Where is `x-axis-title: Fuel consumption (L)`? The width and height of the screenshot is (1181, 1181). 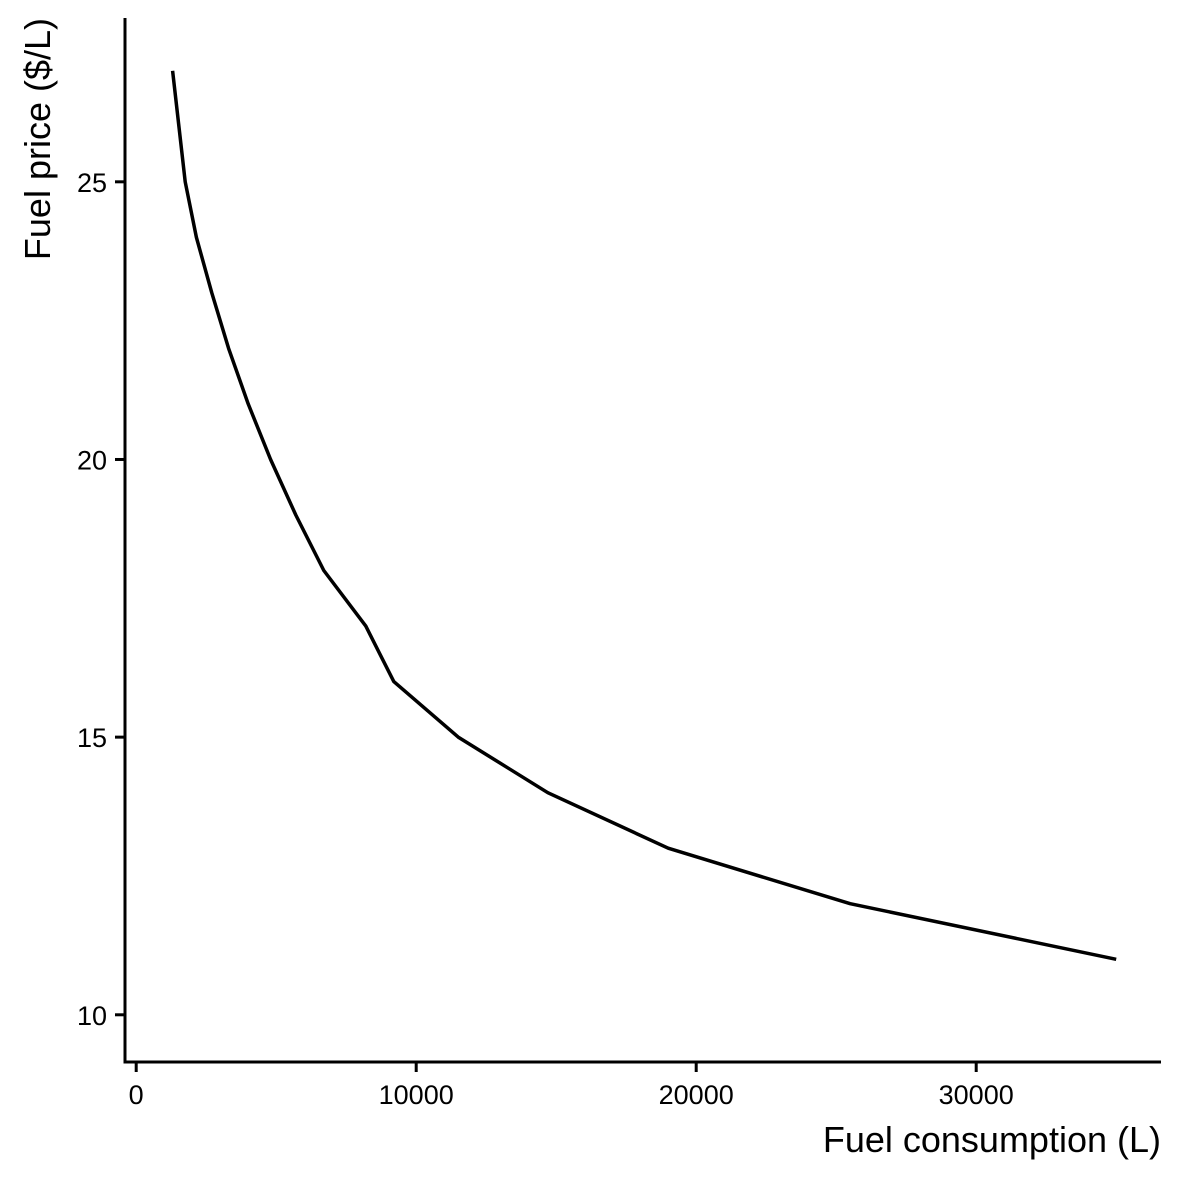 x-axis-title: Fuel consumption (L) is located at coordinates (992, 1139).